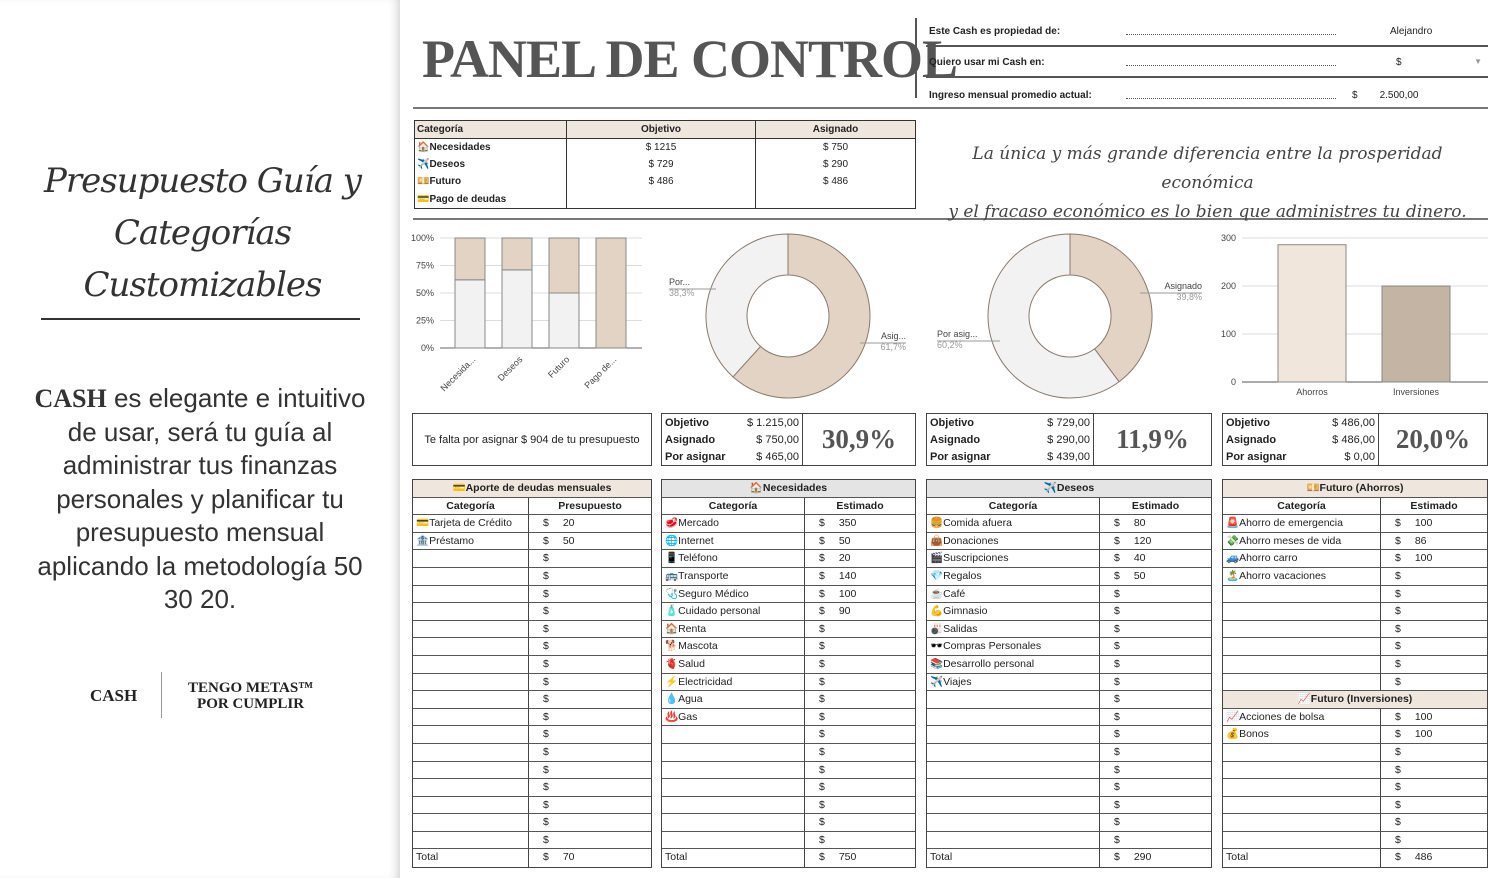 This screenshot has height=878, width=1500. I want to click on category-cell: 💧Agua, so click(733, 699).